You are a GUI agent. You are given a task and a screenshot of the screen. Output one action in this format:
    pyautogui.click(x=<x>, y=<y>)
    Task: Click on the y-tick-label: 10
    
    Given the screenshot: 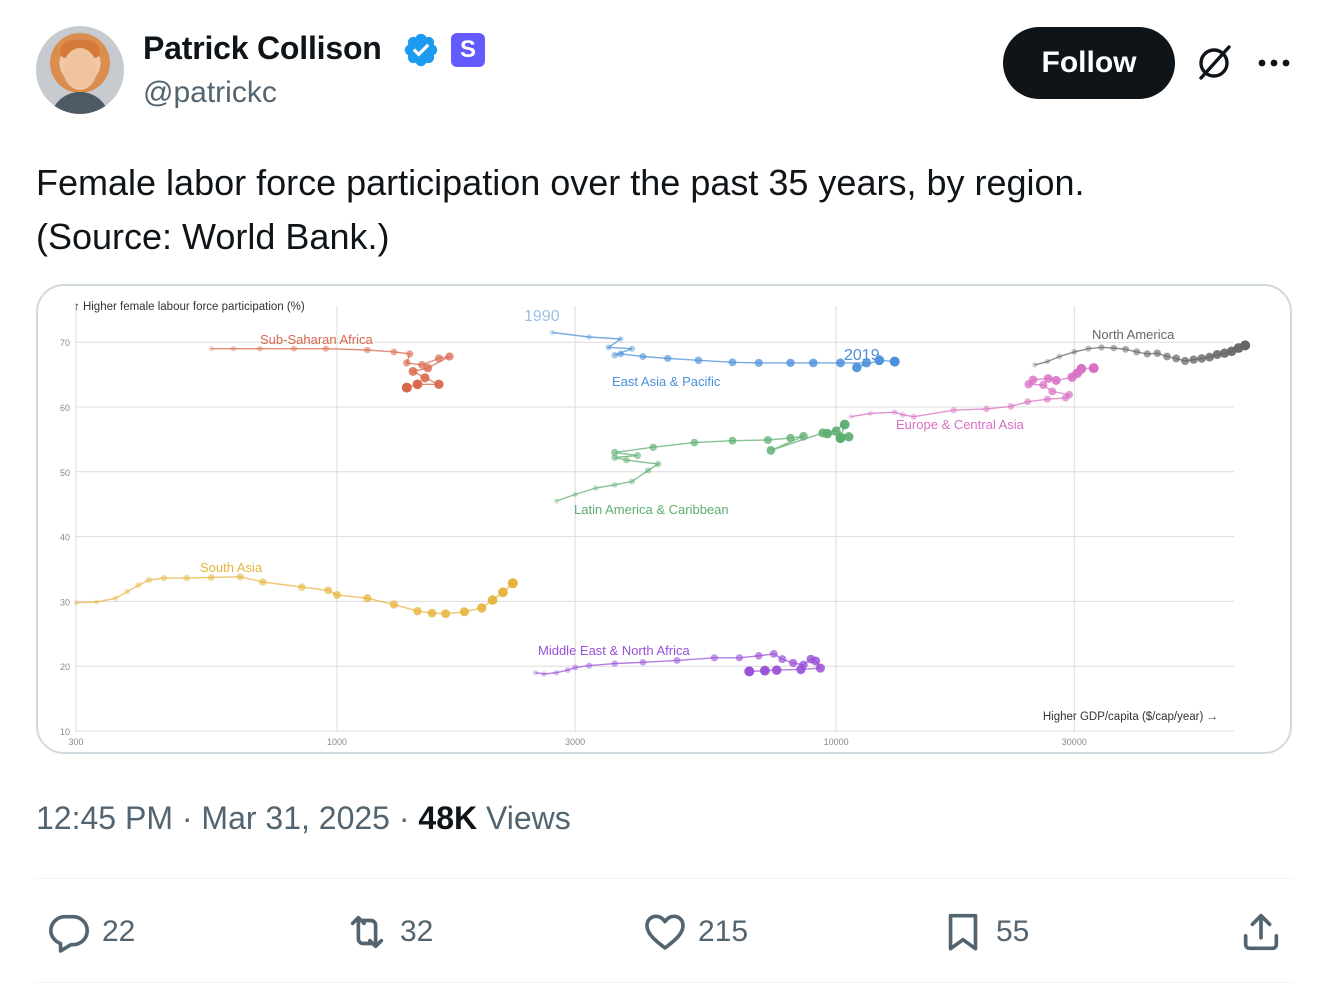 What is the action you would take?
    pyautogui.click(x=65, y=732)
    